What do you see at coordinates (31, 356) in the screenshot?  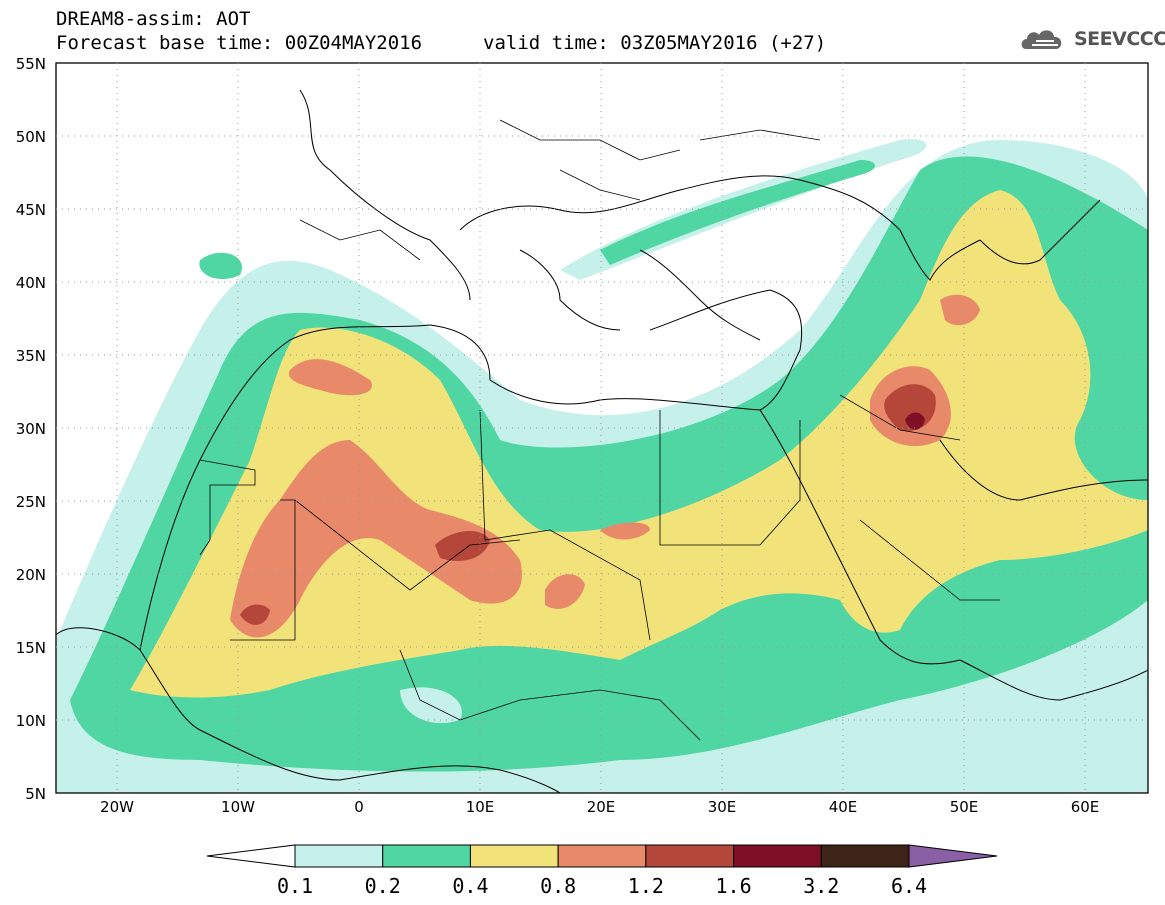 I see `lat-label: 35N` at bounding box center [31, 356].